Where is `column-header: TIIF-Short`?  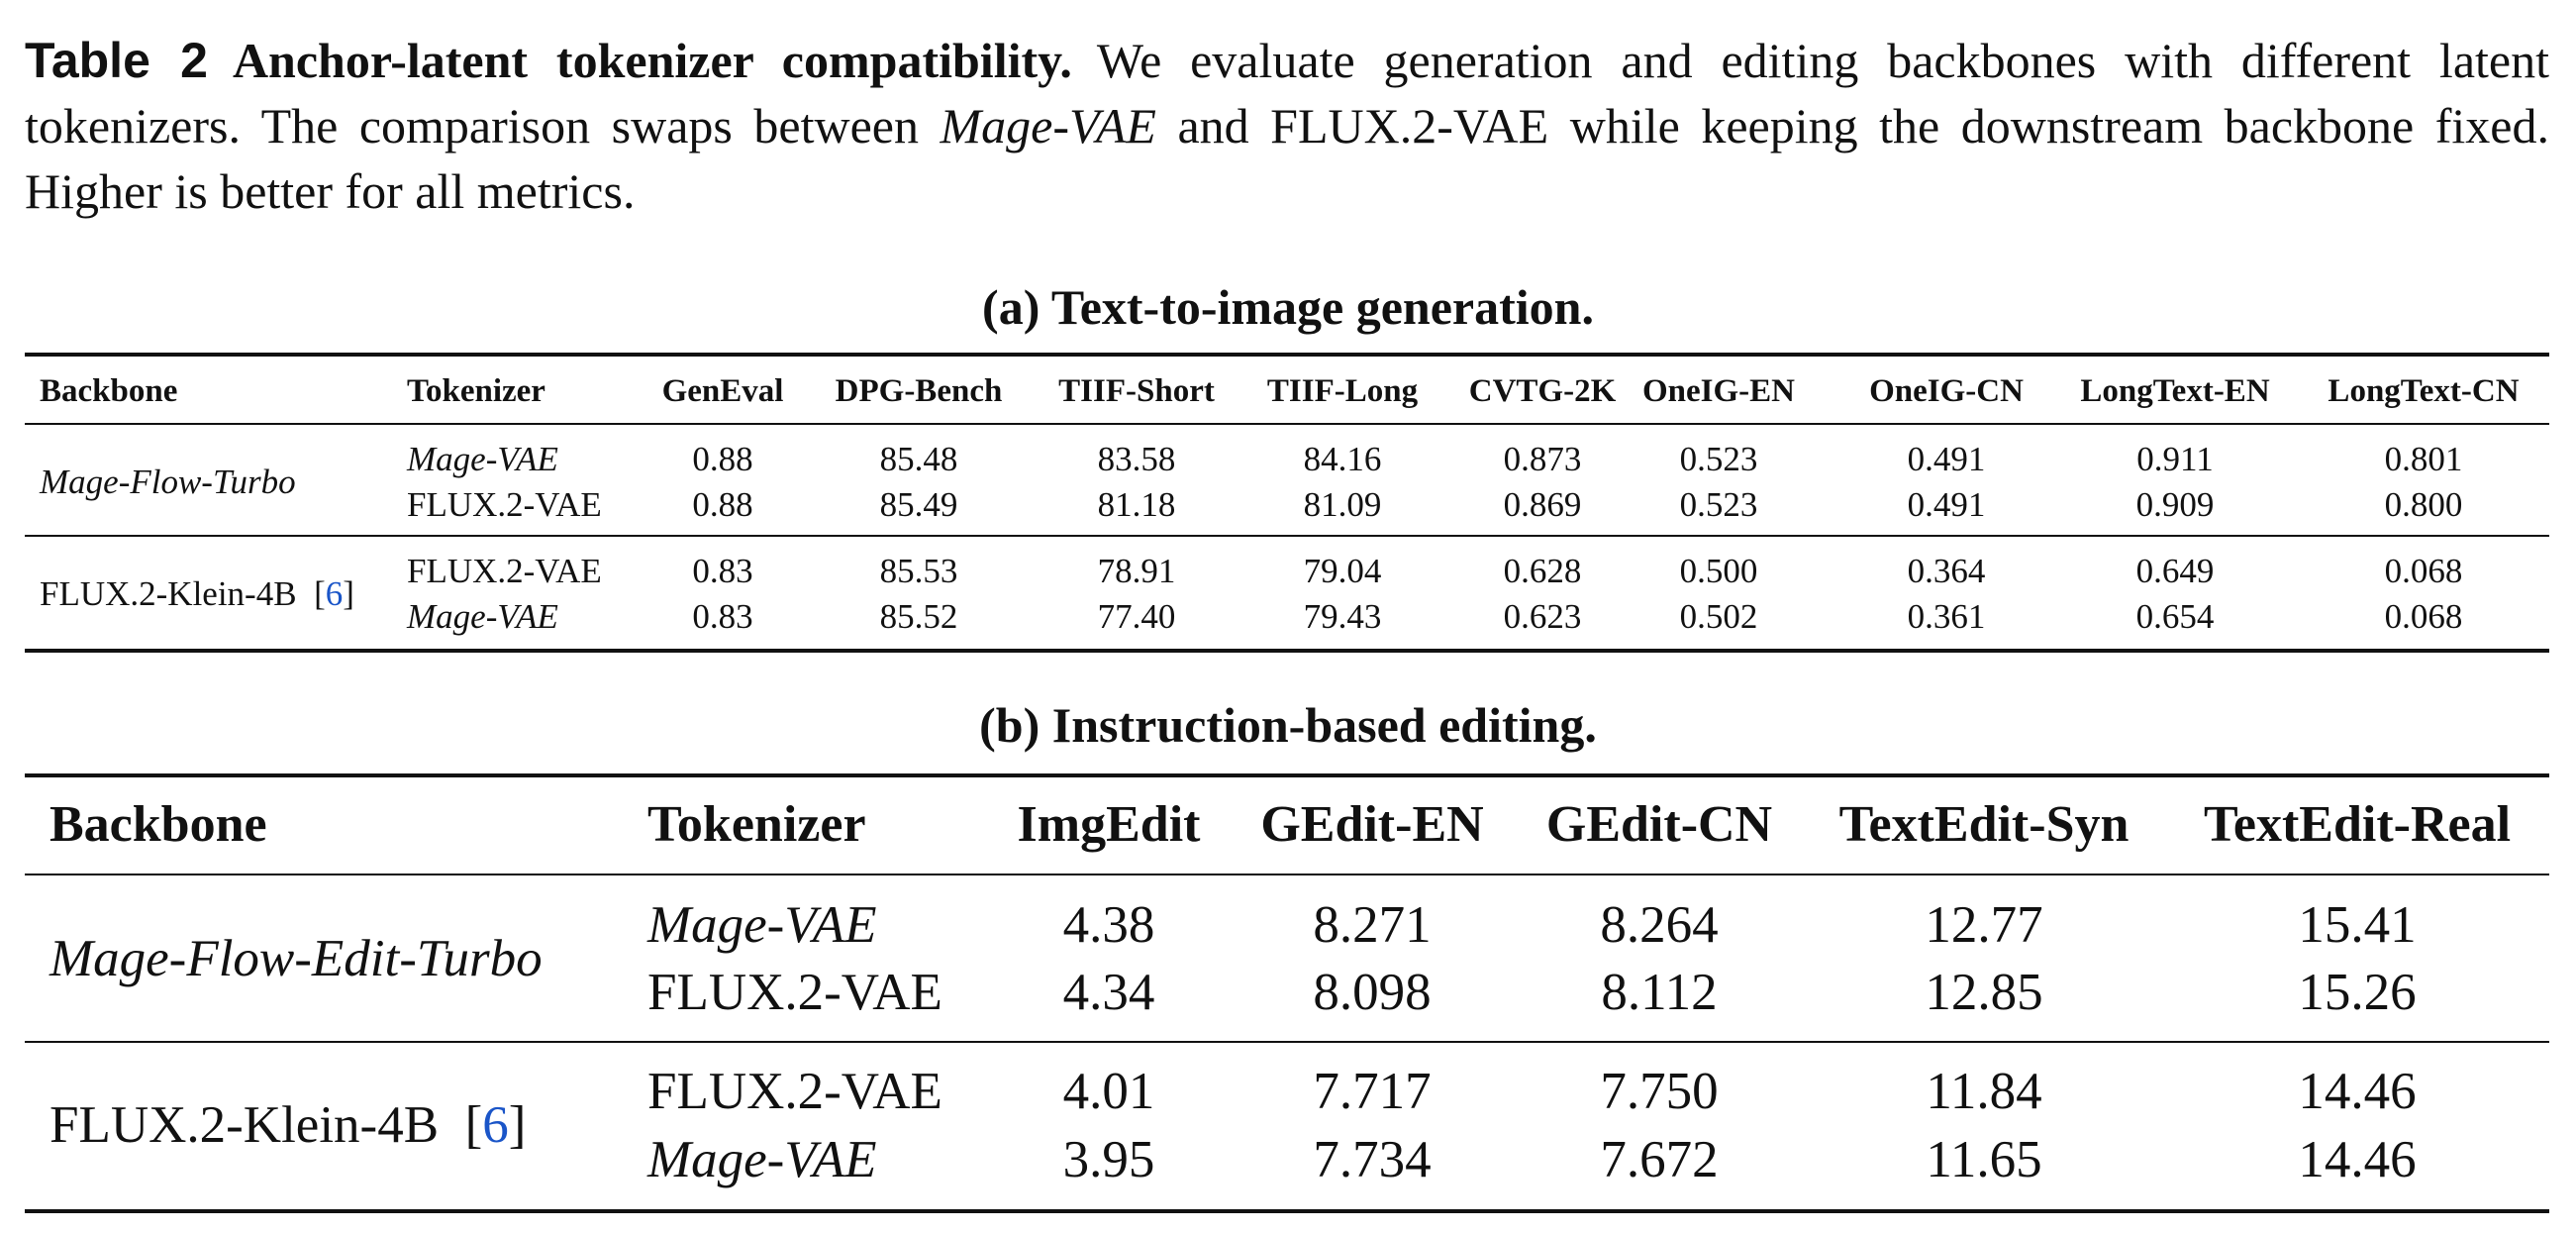
column-header: TIIF-Short is located at coordinates (1136, 390).